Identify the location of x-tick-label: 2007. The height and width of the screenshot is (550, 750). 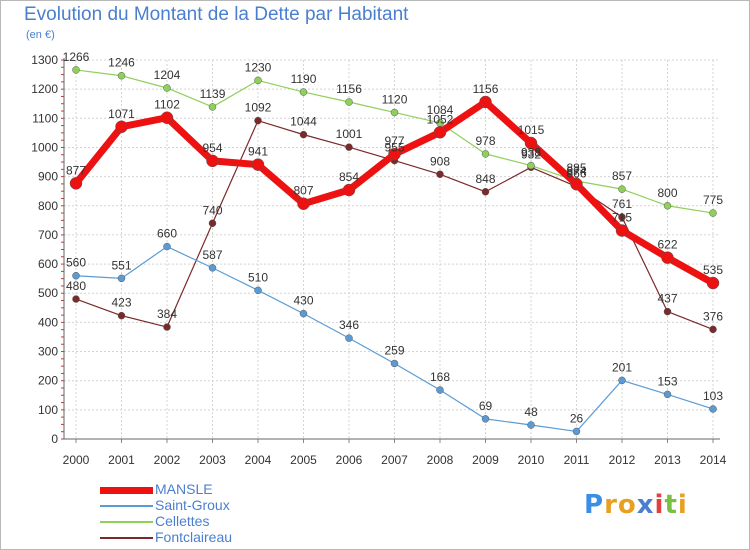
(394, 460).